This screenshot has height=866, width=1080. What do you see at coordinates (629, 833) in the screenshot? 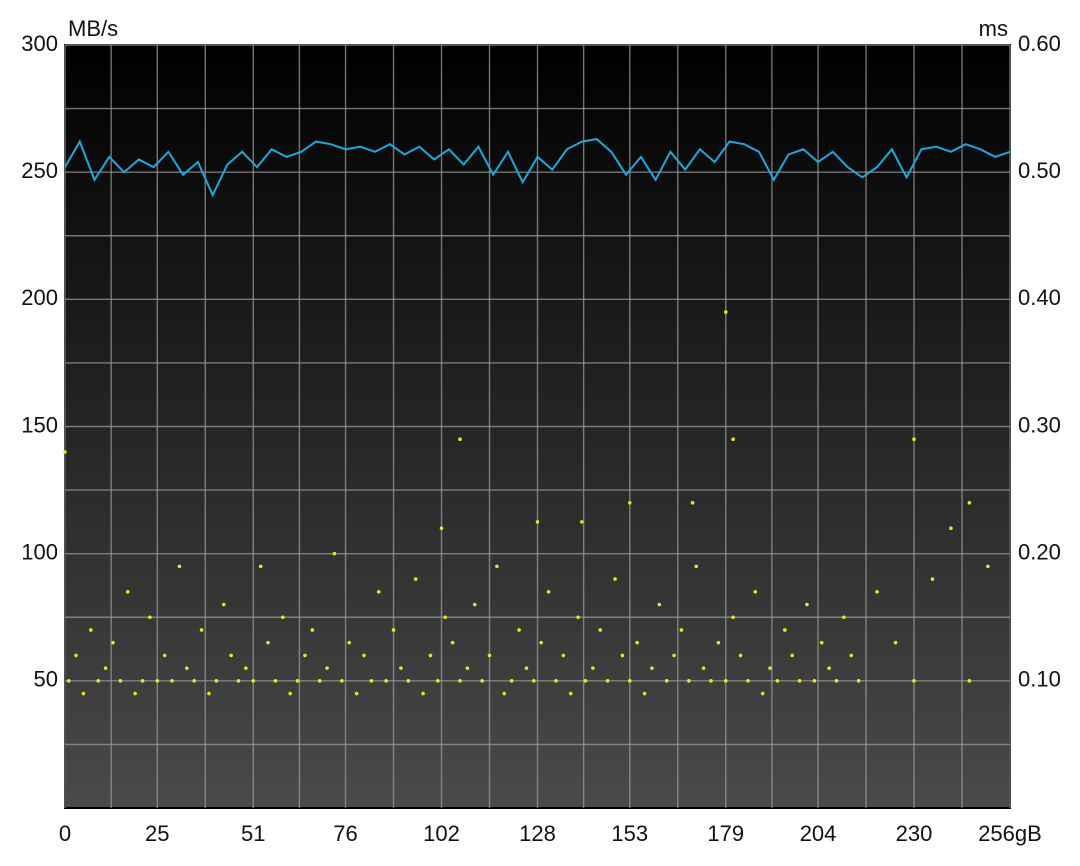
I see `x-tick-label: 153` at bounding box center [629, 833].